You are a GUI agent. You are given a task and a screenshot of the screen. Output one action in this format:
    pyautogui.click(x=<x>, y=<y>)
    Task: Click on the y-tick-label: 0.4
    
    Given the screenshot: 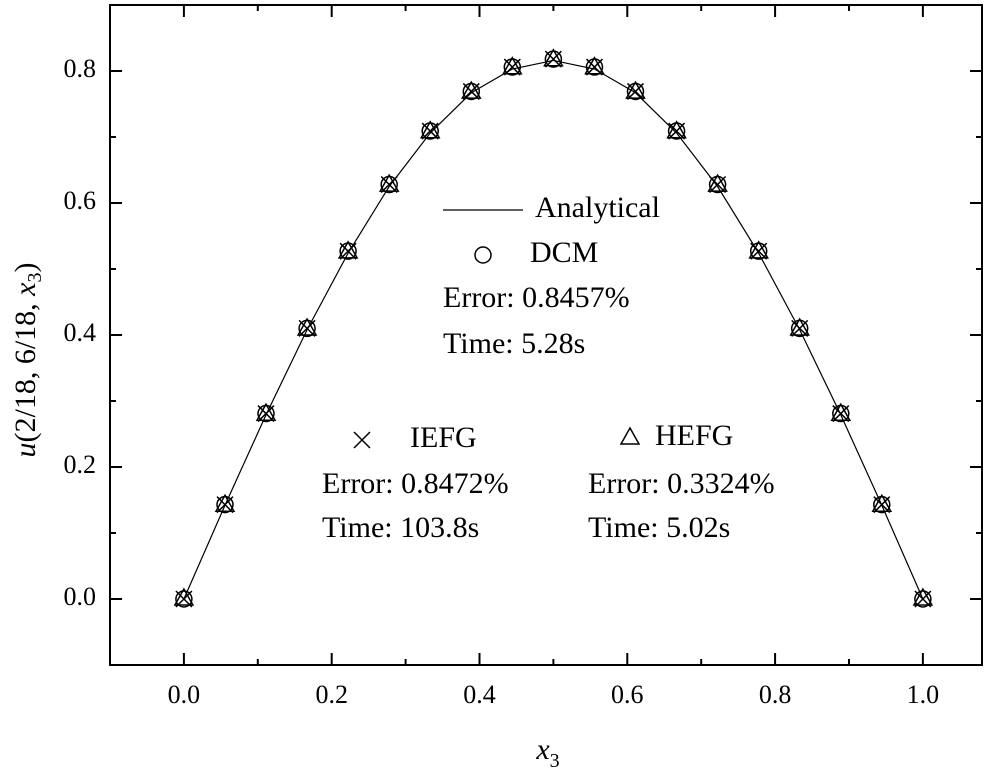 What is the action you would take?
    pyautogui.click(x=80, y=332)
    